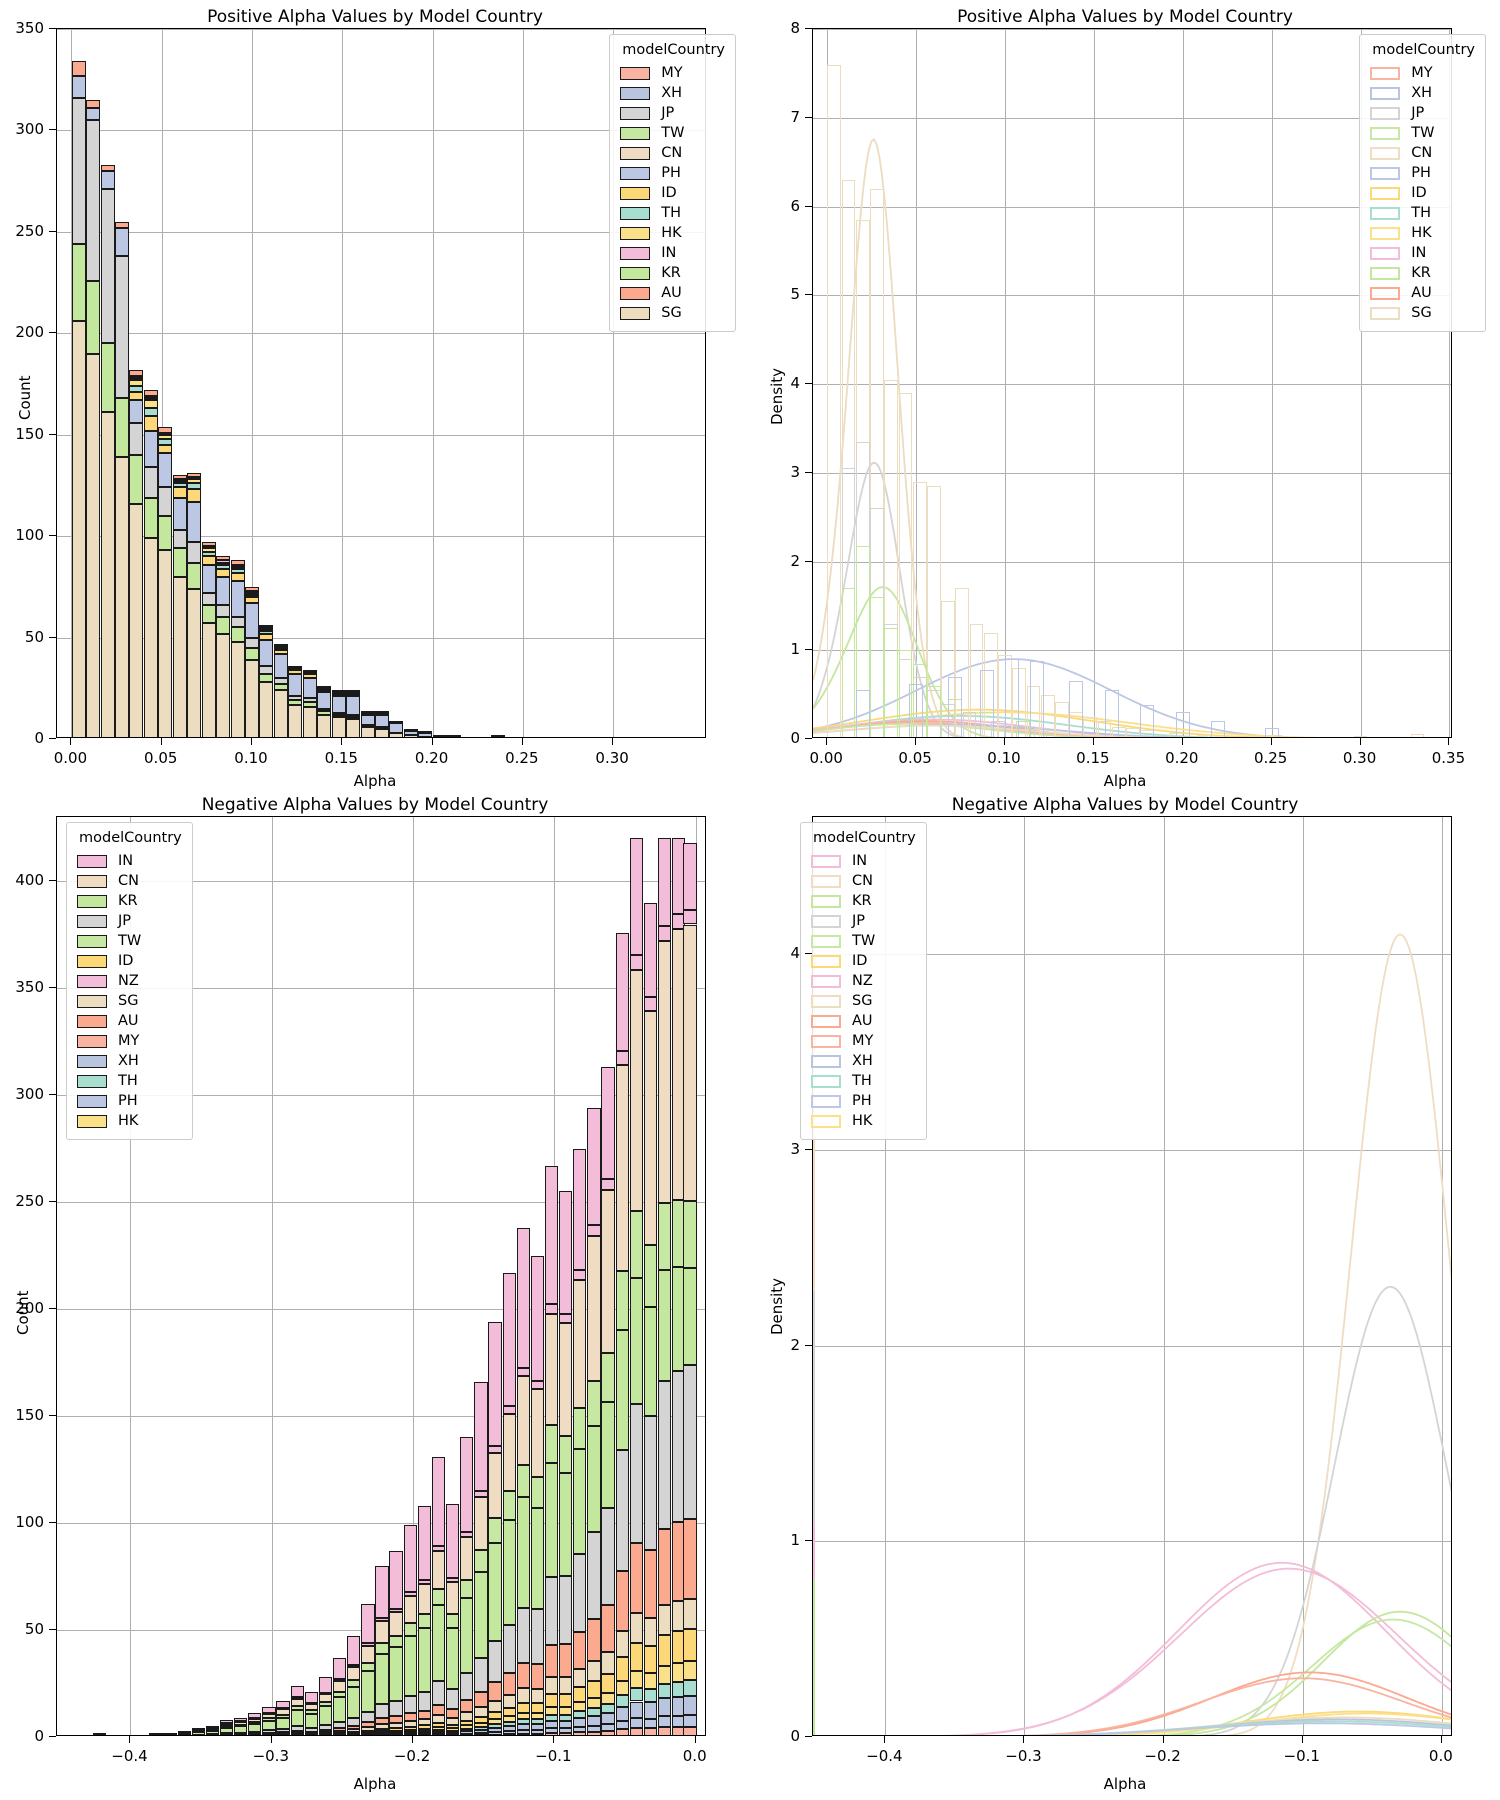 The image size is (1500, 1800). What do you see at coordinates (826, 921) in the screenshot?
I see `legend-swatch-icon` at bounding box center [826, 921].